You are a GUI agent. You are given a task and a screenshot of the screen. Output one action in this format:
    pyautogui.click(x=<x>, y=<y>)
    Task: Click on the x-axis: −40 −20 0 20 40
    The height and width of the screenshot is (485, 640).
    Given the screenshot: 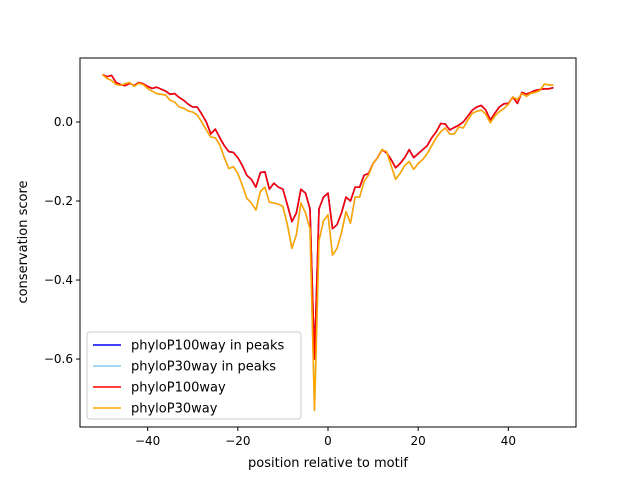 What is the action you would take?
    pyautogui.click(x=325, y=437)
    